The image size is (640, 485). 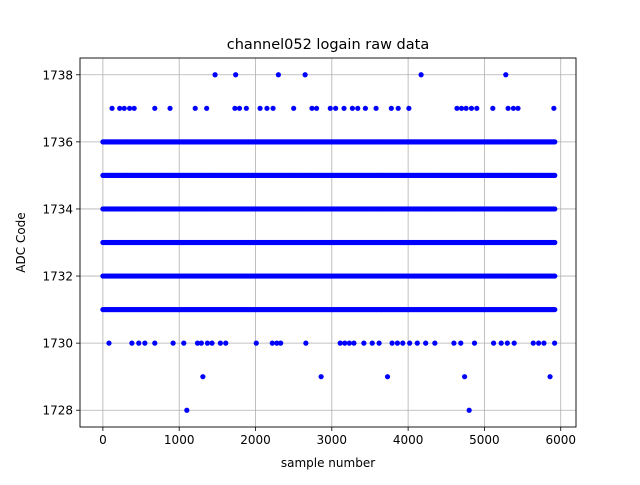 I want to click on x-tick-label: 1000, so click(x=179, y=440).